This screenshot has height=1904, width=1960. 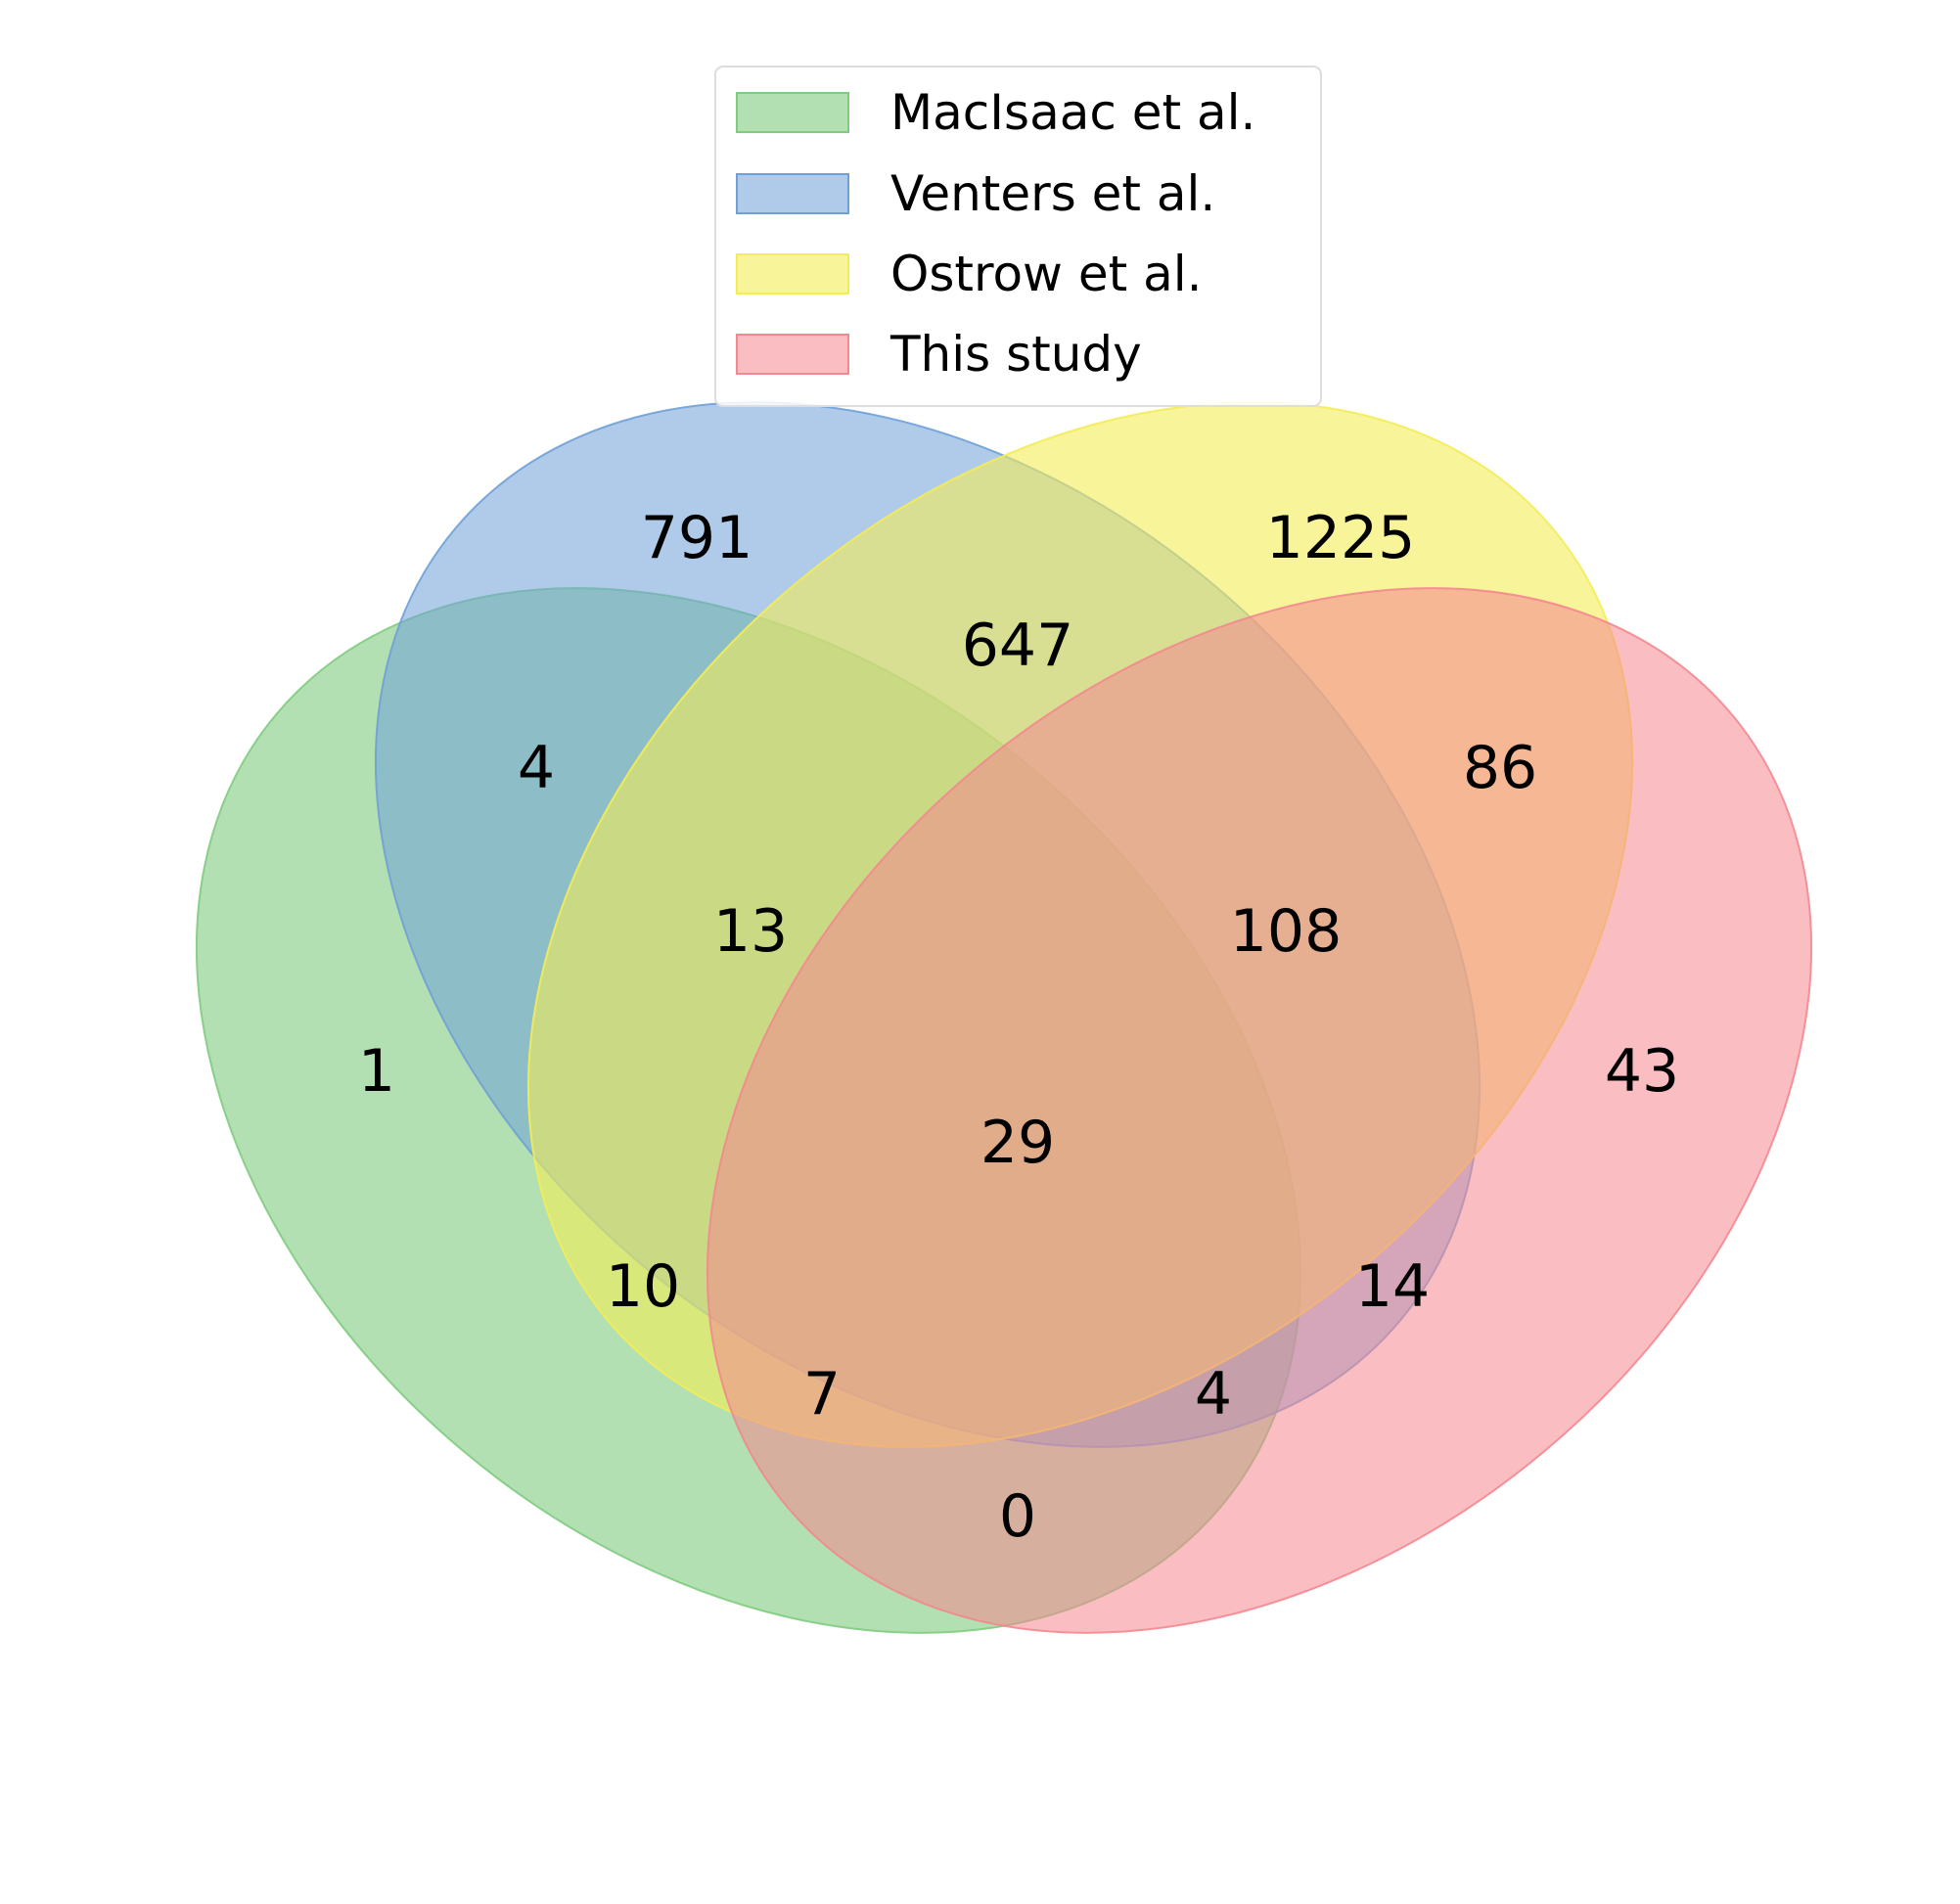 What do you see at coordinates (1017, 1516) in the screenshot?
I see `region-label-macisaac-this: 0` at bounding box center [1017, 1516].